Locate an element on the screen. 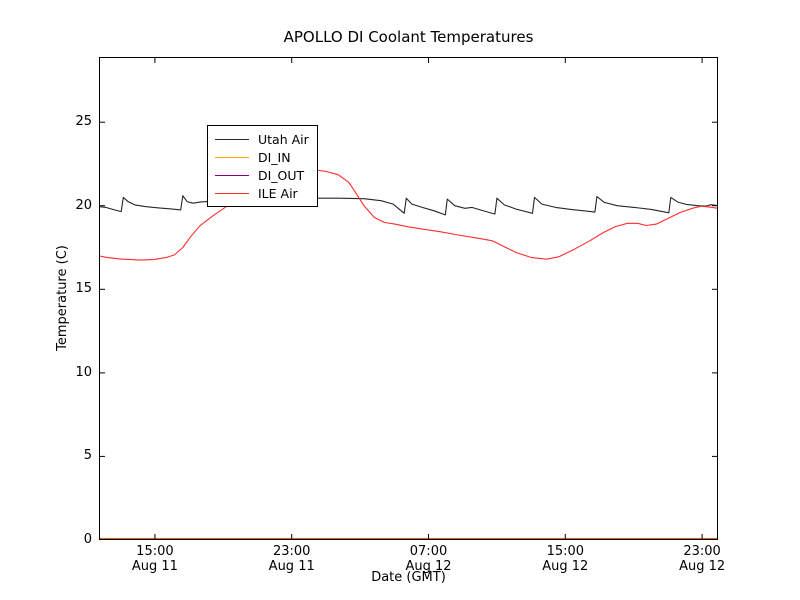  y-tick-label: 5 is located at coordinates (87, 456).